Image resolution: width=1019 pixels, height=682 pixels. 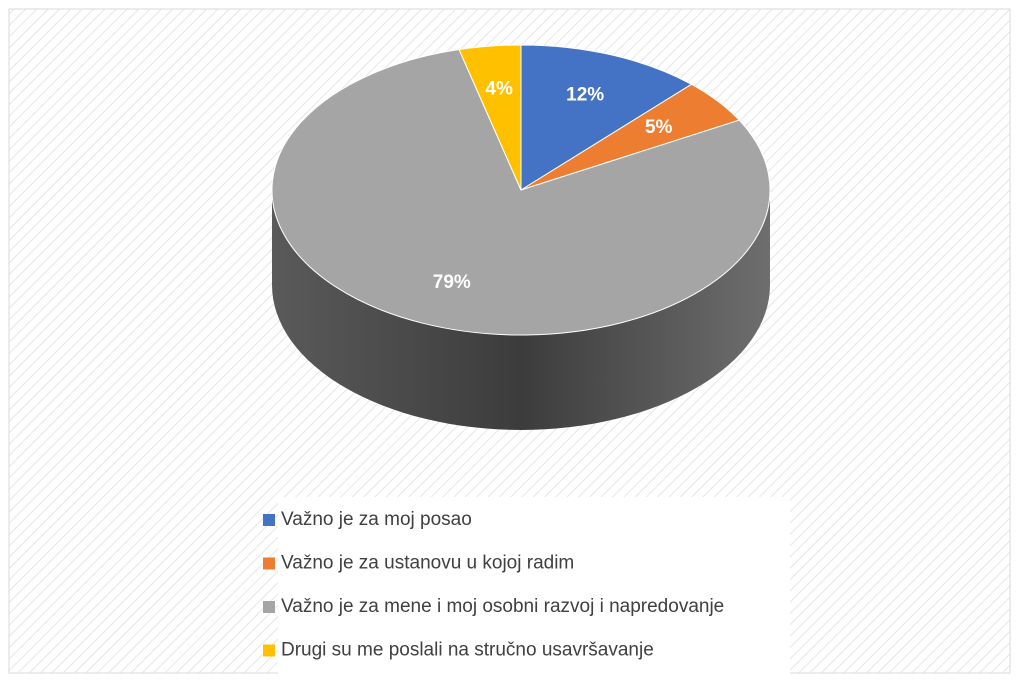 What do you see at coordinates (585, 95) in the screenshot?
I see `value-label: 12%` at bounding box center [585, 95].